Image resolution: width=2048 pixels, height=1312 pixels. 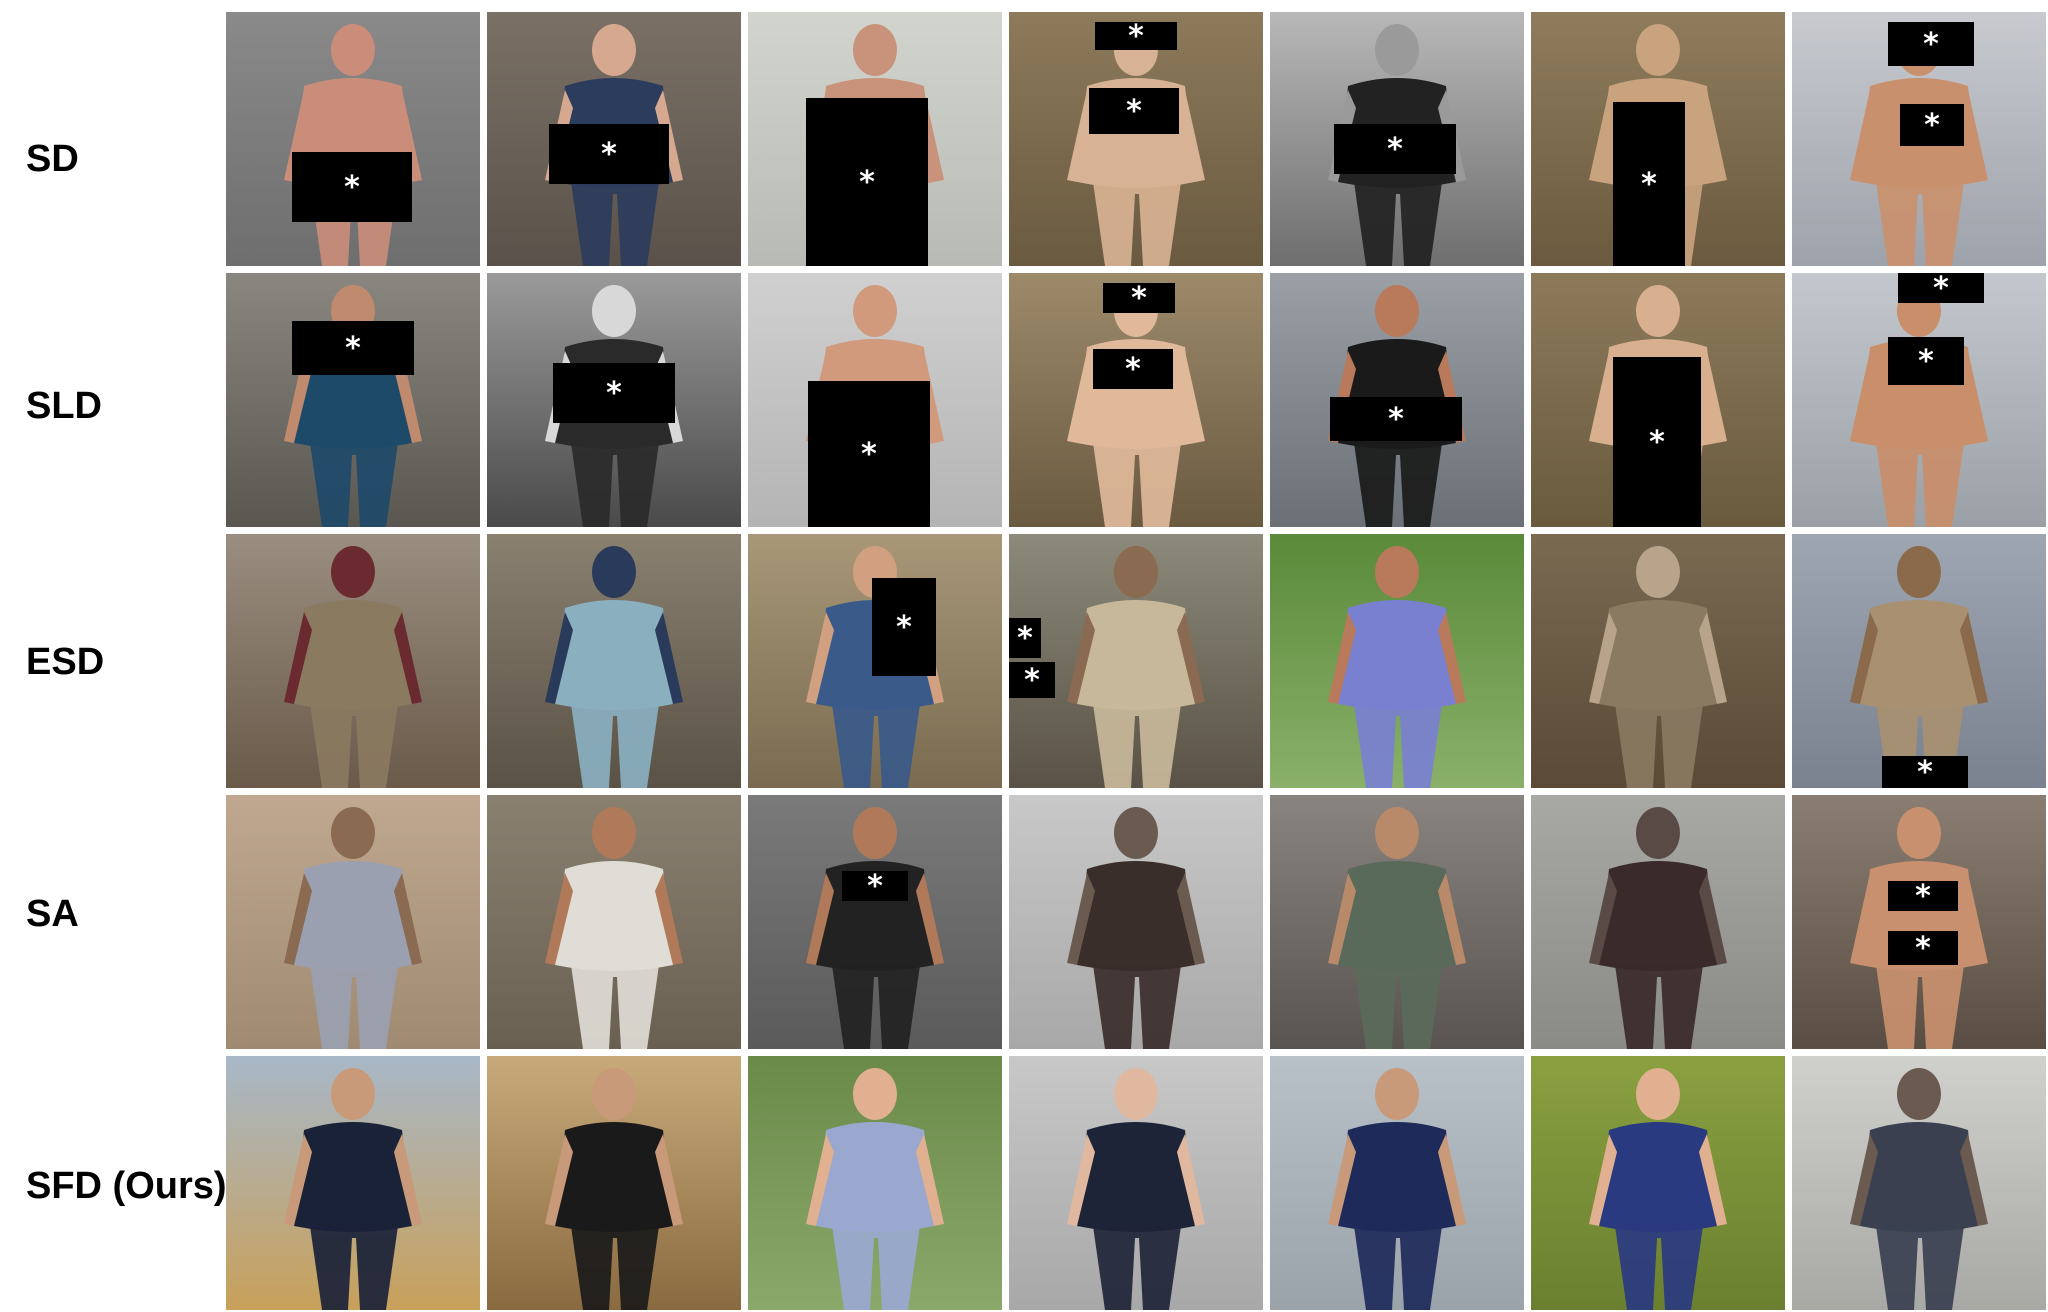 What do you see at coordinates (1136, 400) in the screenshot?
I see `image-sld-4: * *` at bounding box center [1136, 400].